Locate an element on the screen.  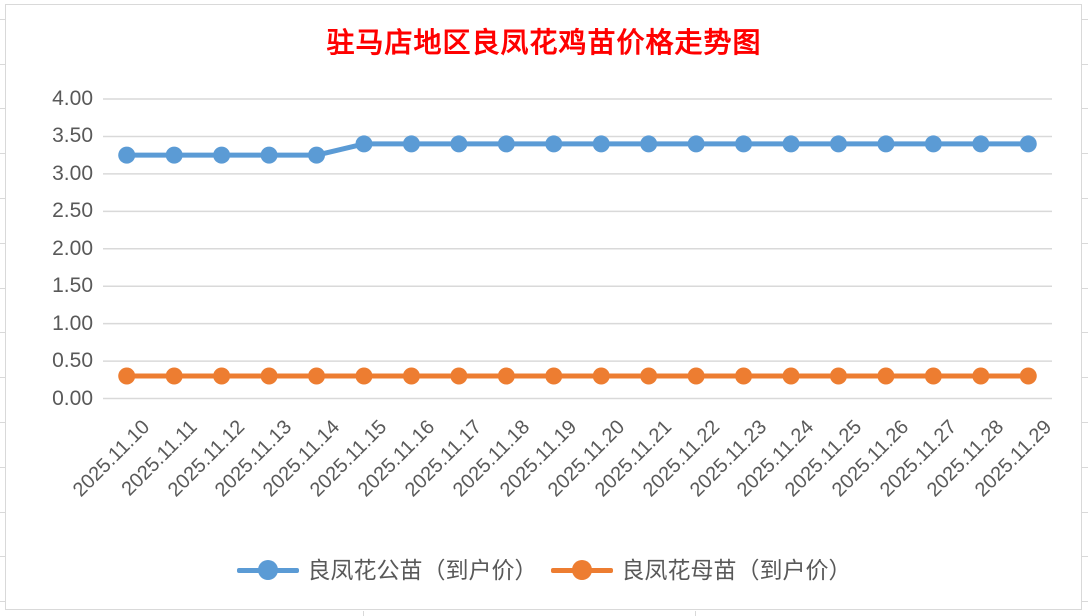
legend-entry-female-chick: 良凤花母苗（到户价） is located at coordinates (701, 570).